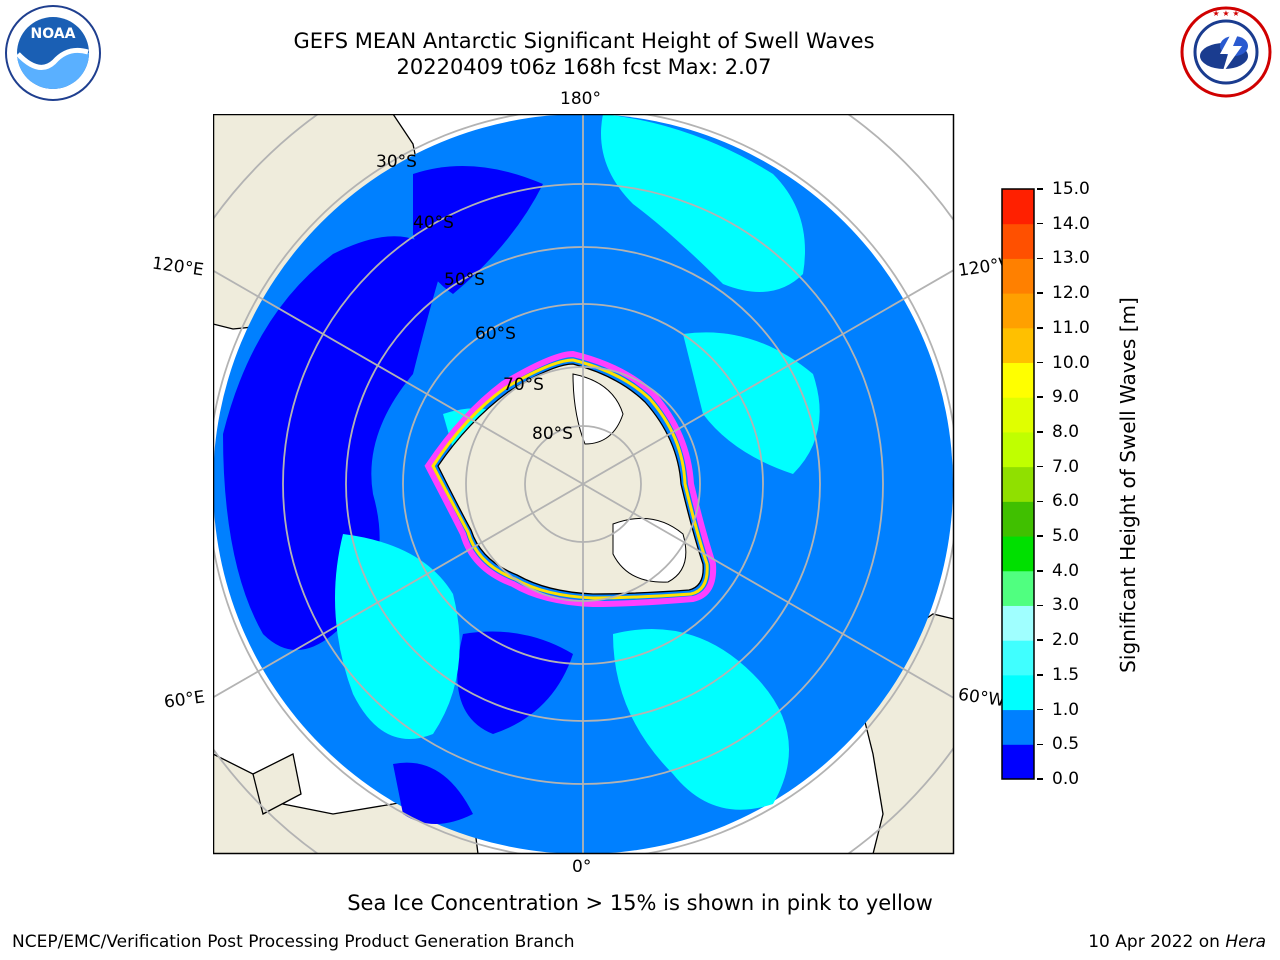  What do you see at coordinates (184, 700) in the screenshot?
I see `lon-label-lower-left: 60°E` at bounding box center [184, 700].